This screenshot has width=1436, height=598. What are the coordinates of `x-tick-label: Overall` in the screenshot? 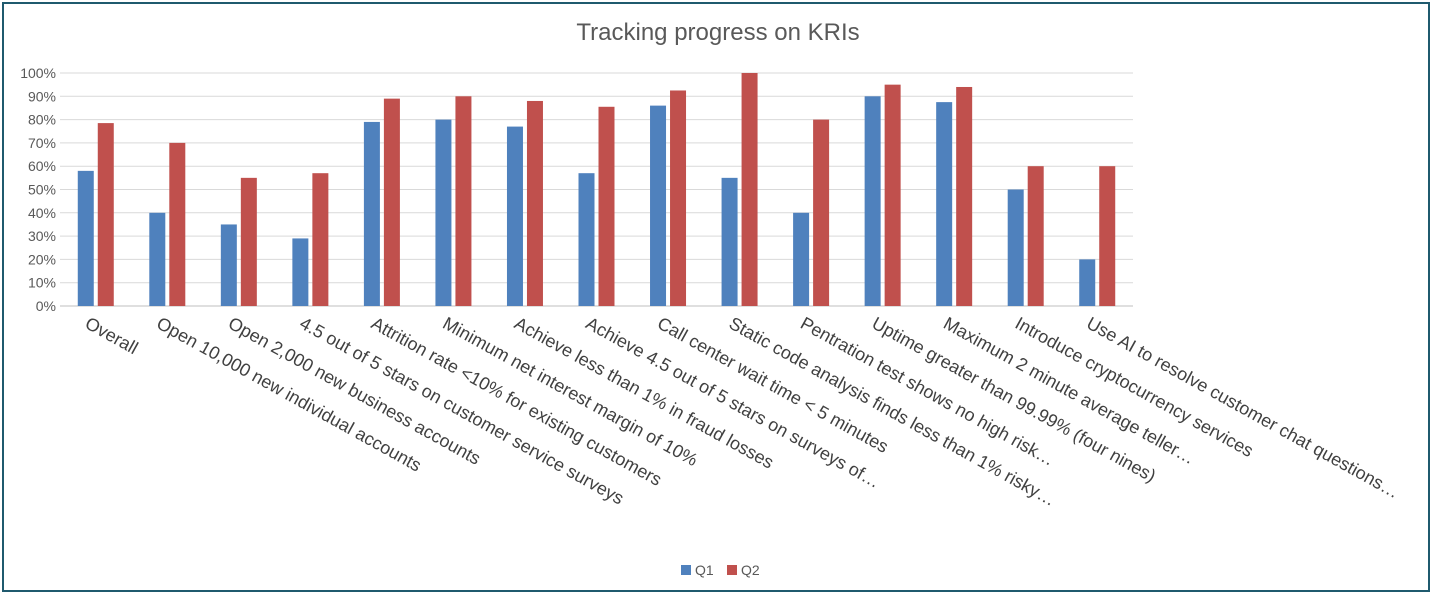 It's located at (112, 335).